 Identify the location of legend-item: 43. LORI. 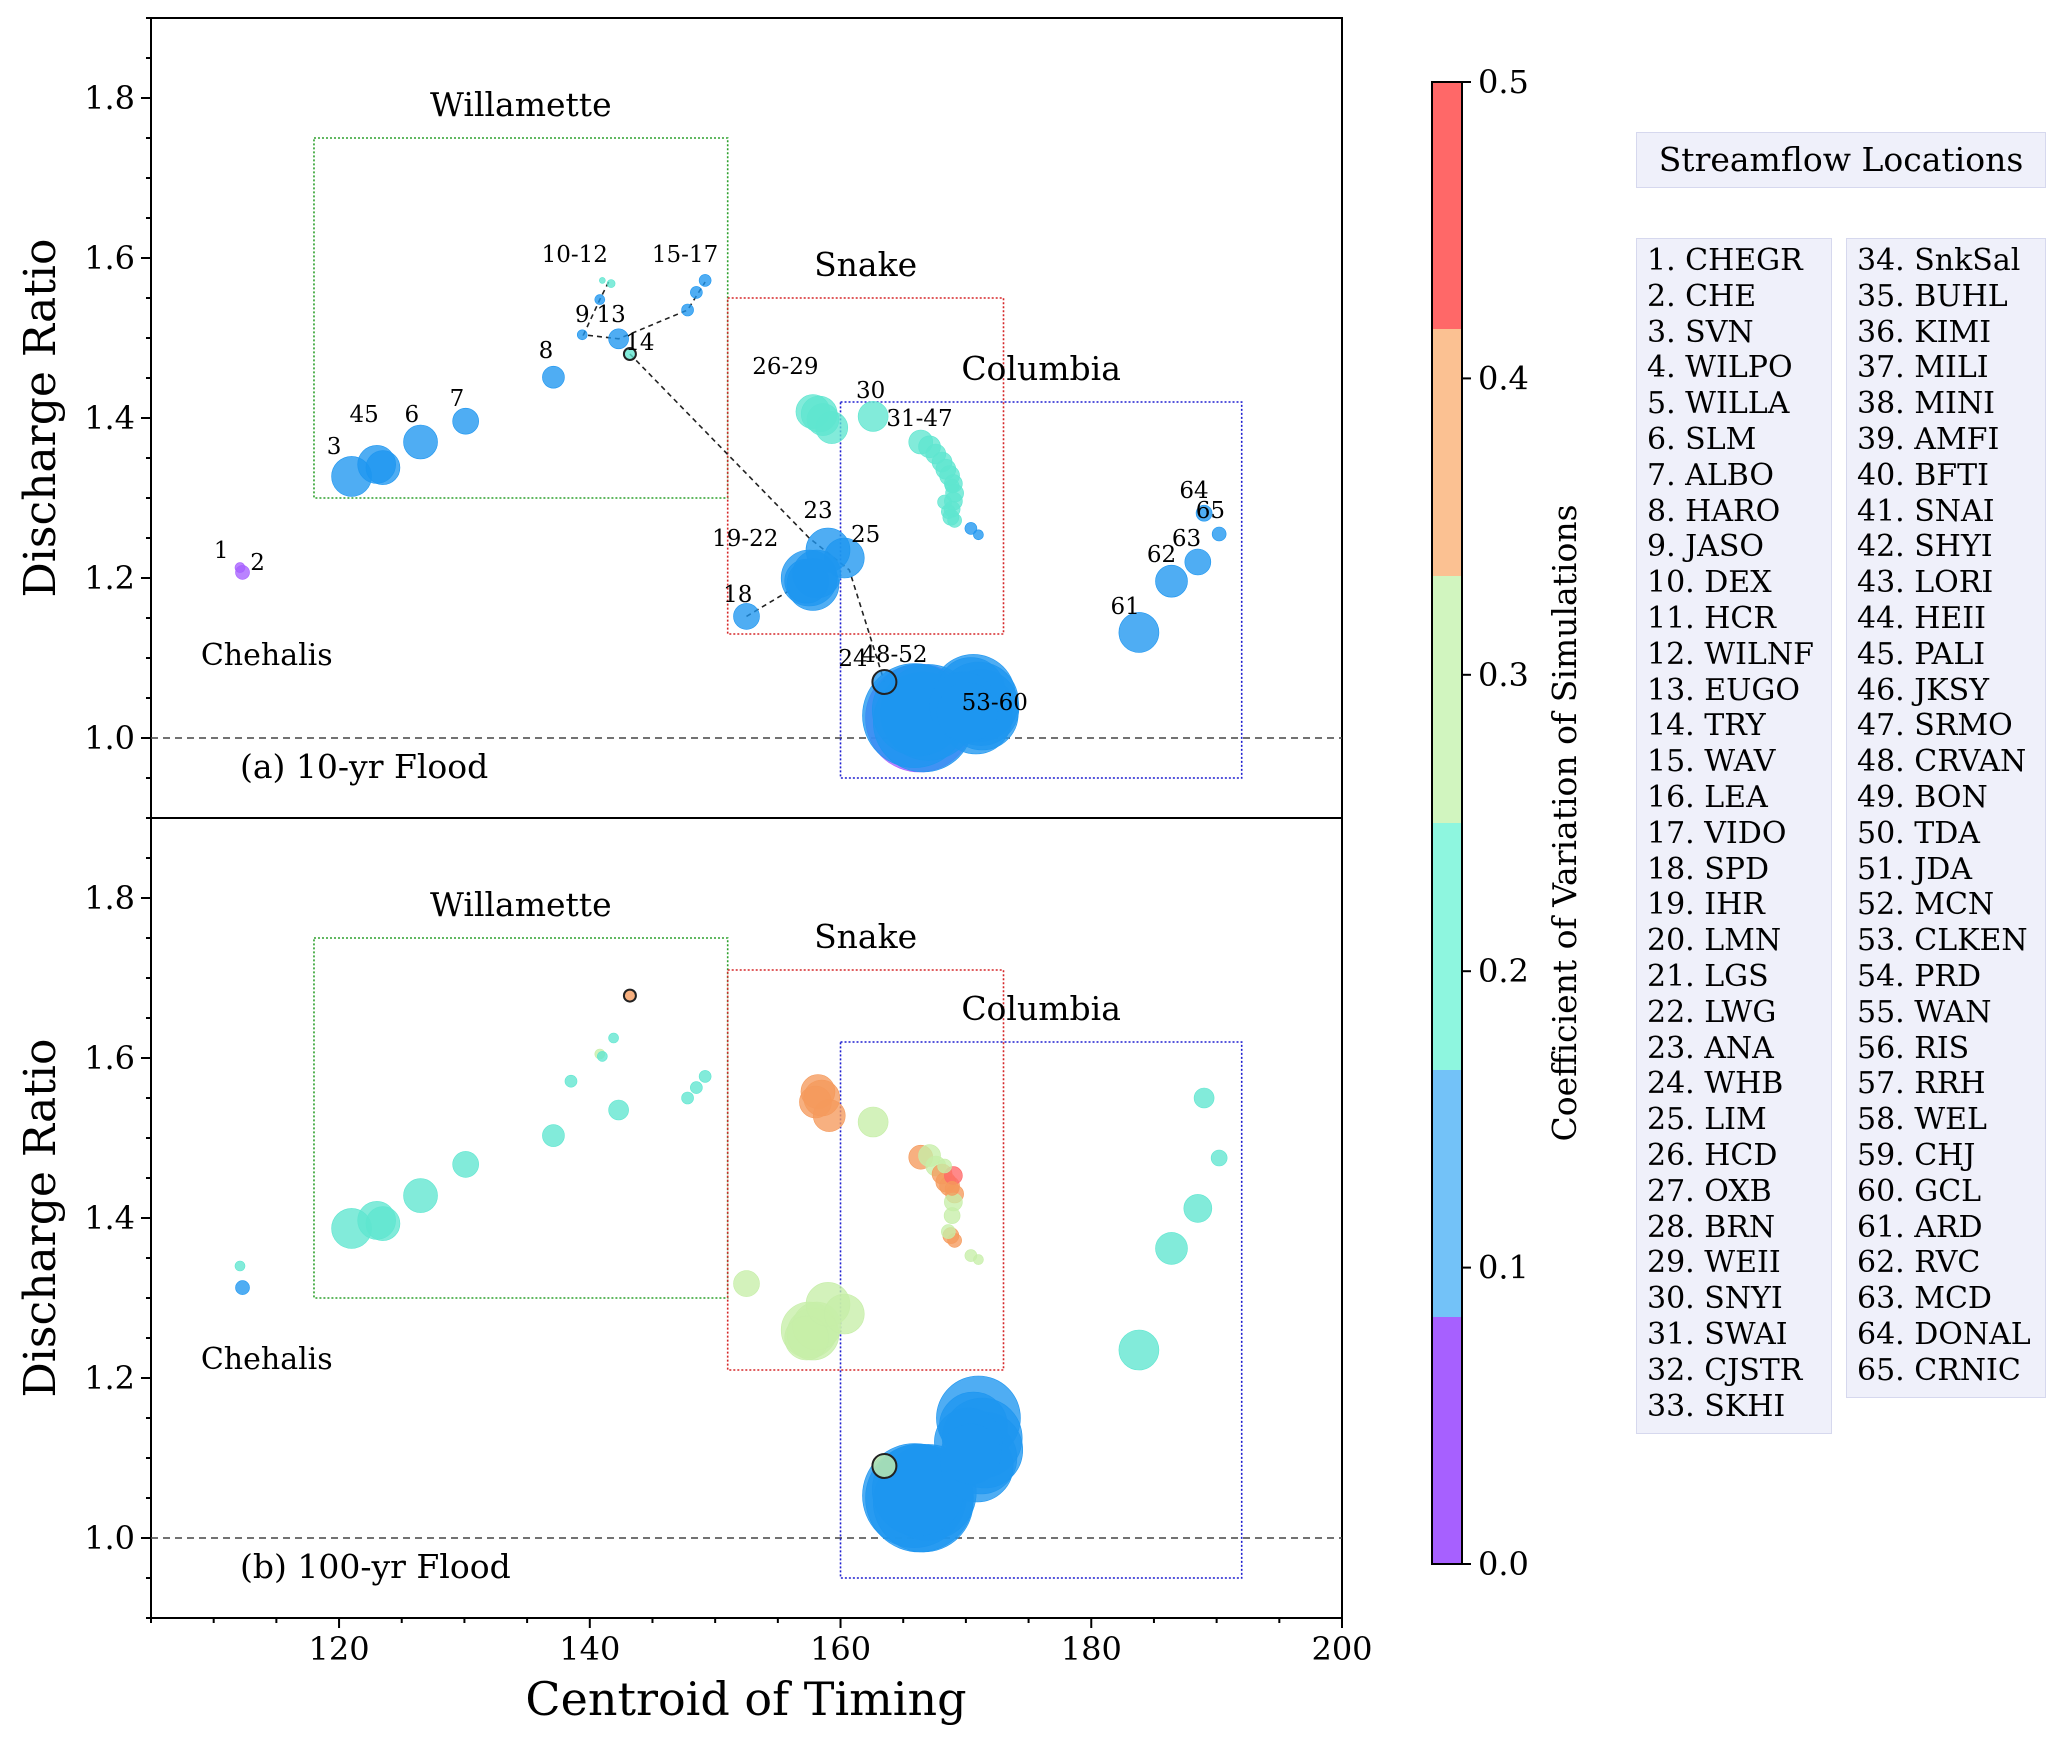
(1925, 583).